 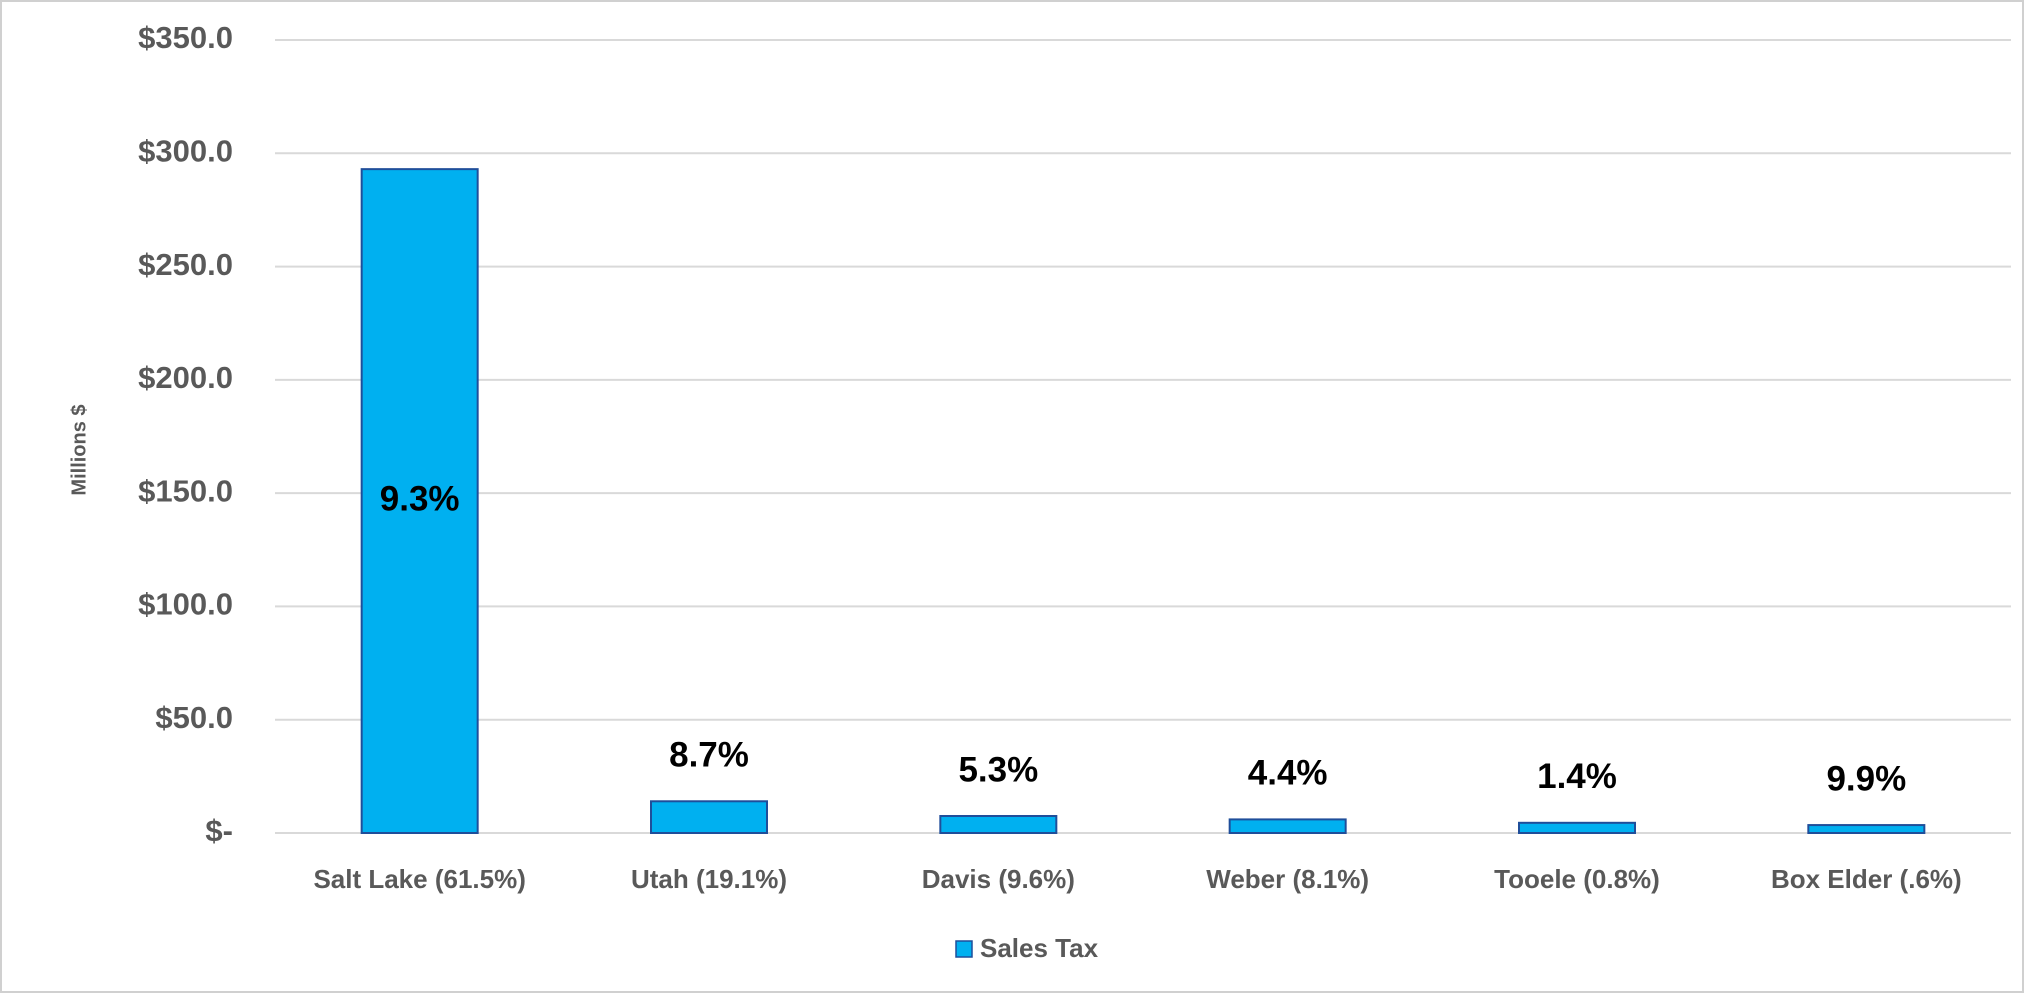 I want to click on y-tick-label: $150.0, so click(x=185, y=490).